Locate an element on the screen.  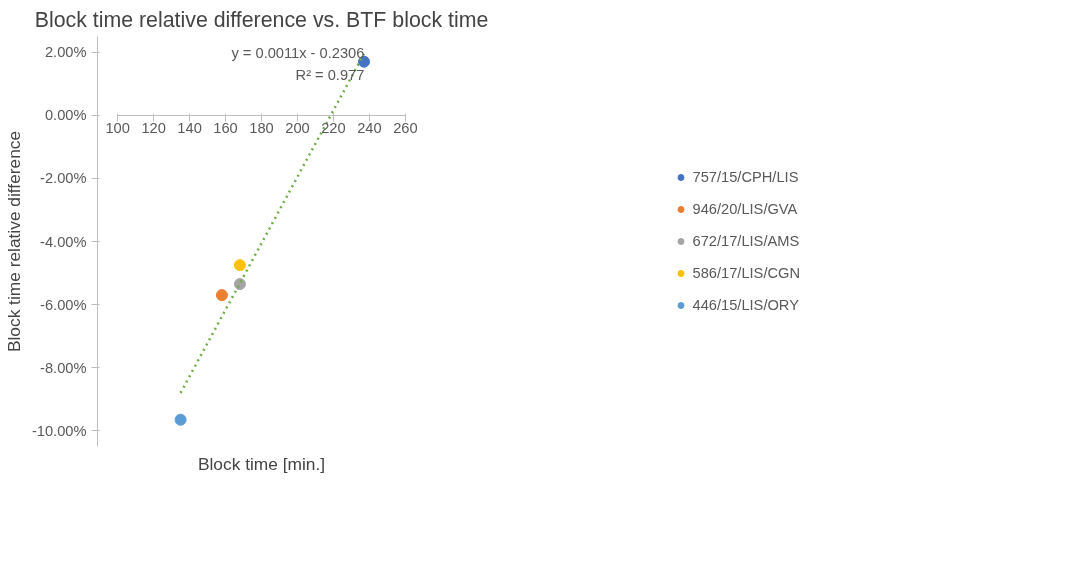
chart-title: Block time relative difference vs. BTF block time is located at coordinates (261, 19).